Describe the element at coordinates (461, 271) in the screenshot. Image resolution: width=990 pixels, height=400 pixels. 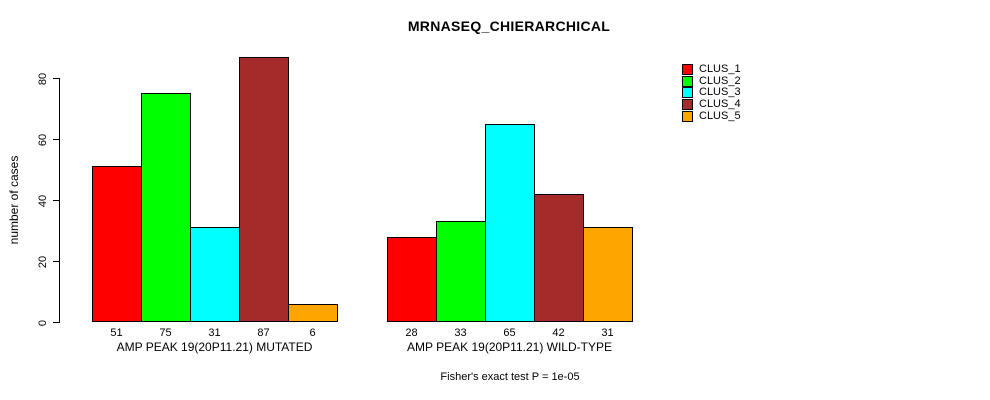
I see `bar-clus_2-group2` at that location.